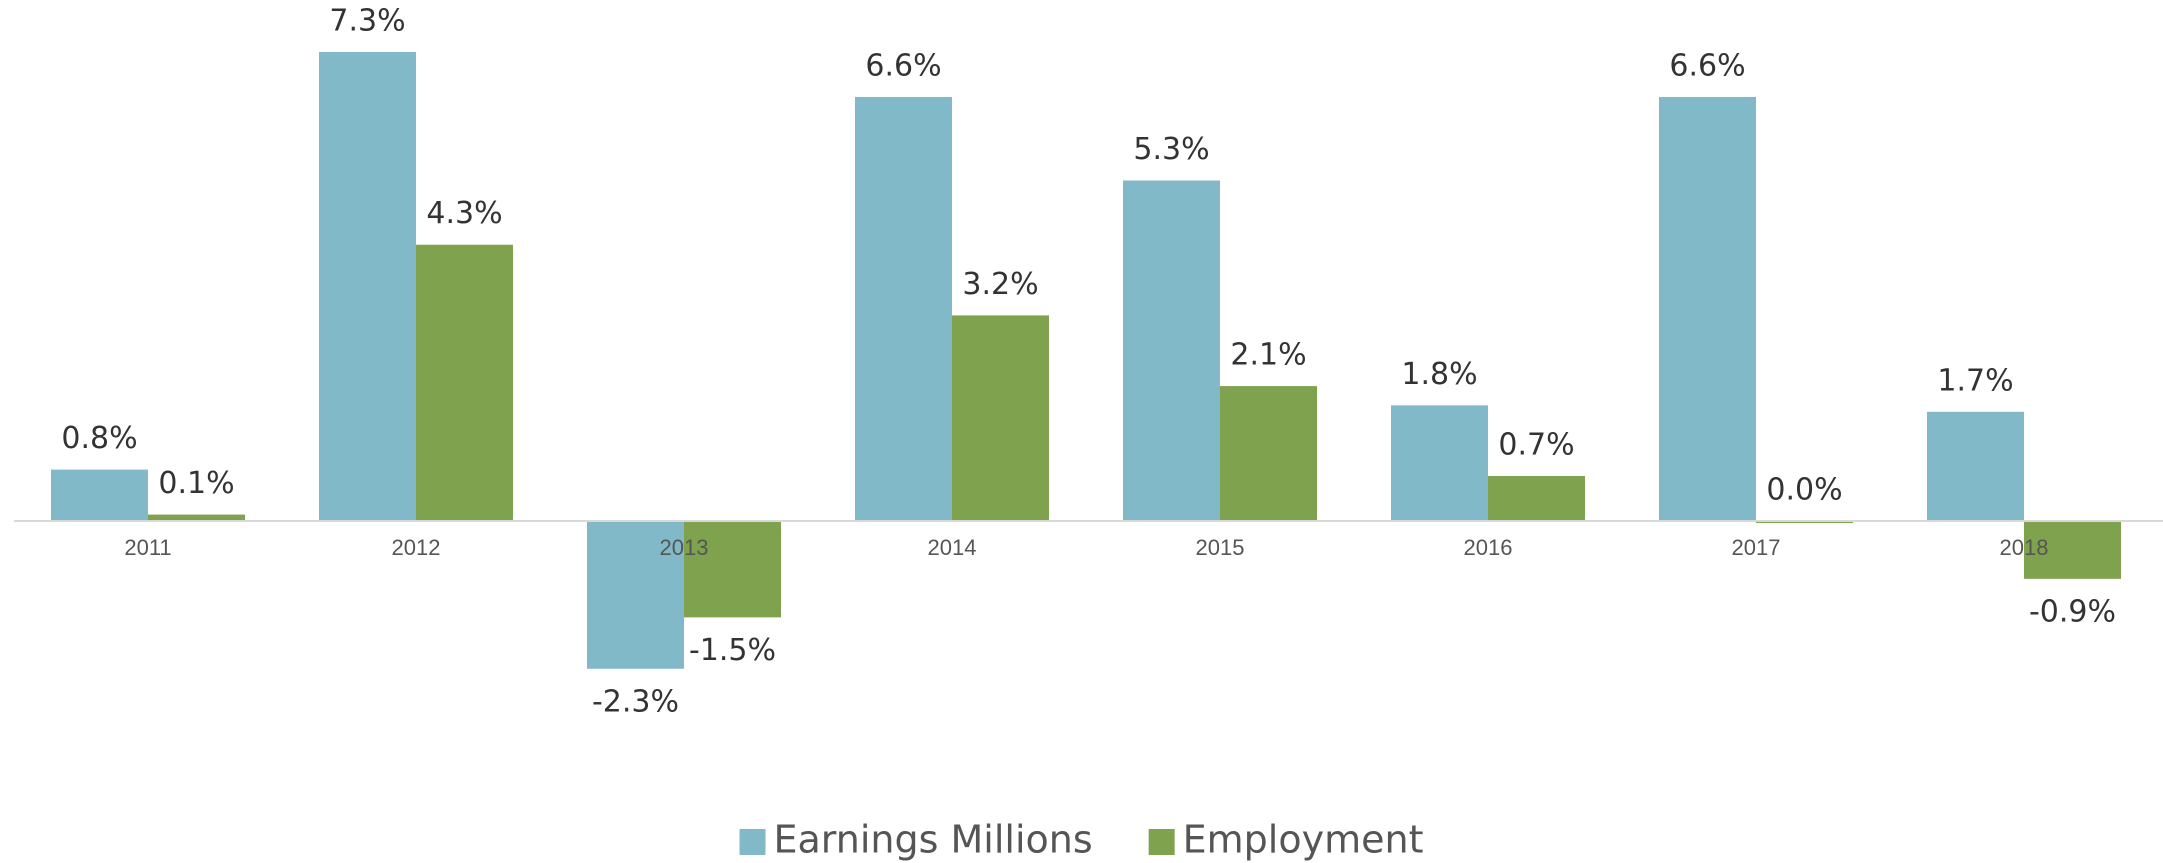 This screenshot has width=2163, height=863. What do you see at coordinates (1303, 840) in the screenshot?
I see `legend-label: Employment` at bounding box center [1303, 840].